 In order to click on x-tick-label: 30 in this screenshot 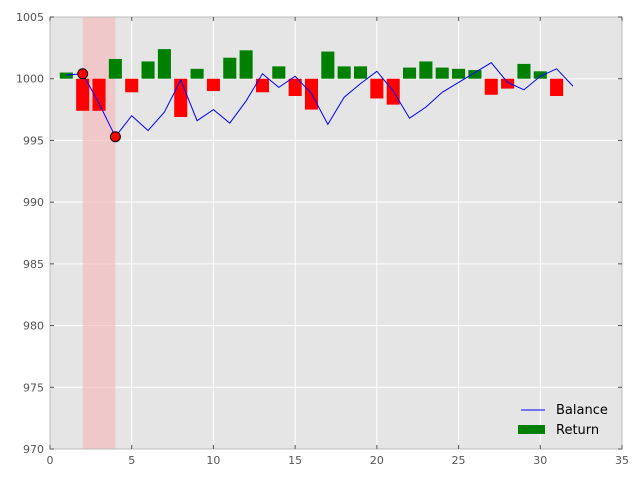, I will do `click(540, 460)`.